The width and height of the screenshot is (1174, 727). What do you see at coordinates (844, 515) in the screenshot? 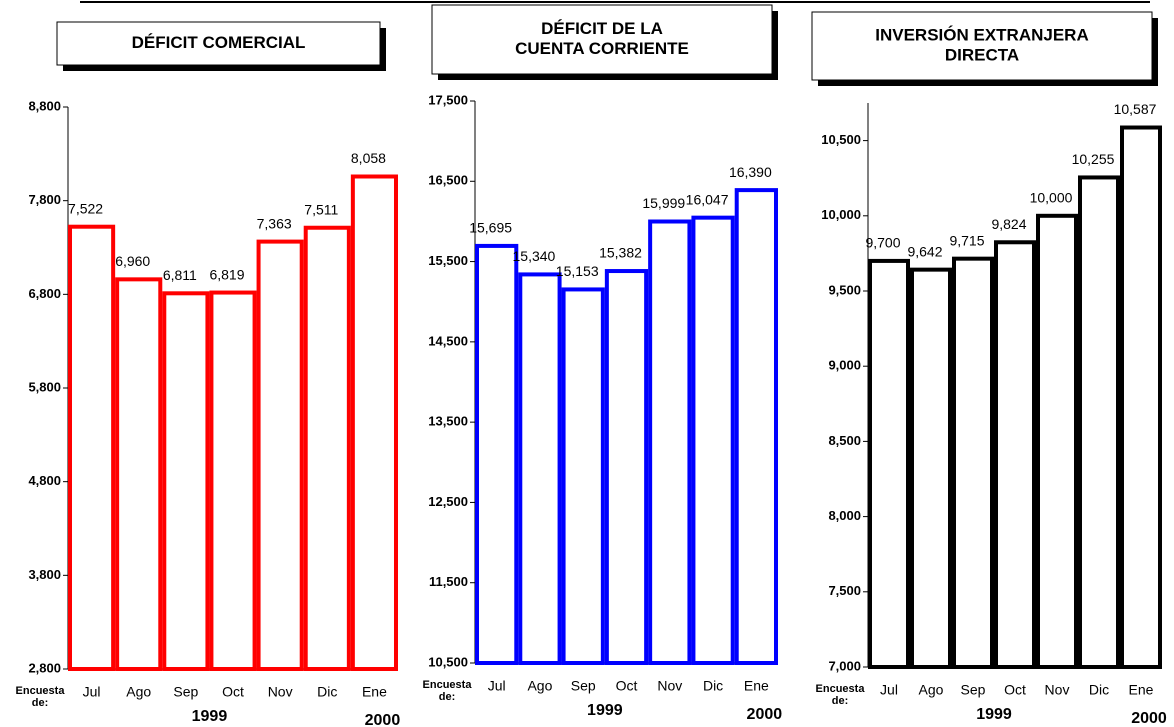
I see `y-tick-label: 8,000` at bounding box center [844, 515].